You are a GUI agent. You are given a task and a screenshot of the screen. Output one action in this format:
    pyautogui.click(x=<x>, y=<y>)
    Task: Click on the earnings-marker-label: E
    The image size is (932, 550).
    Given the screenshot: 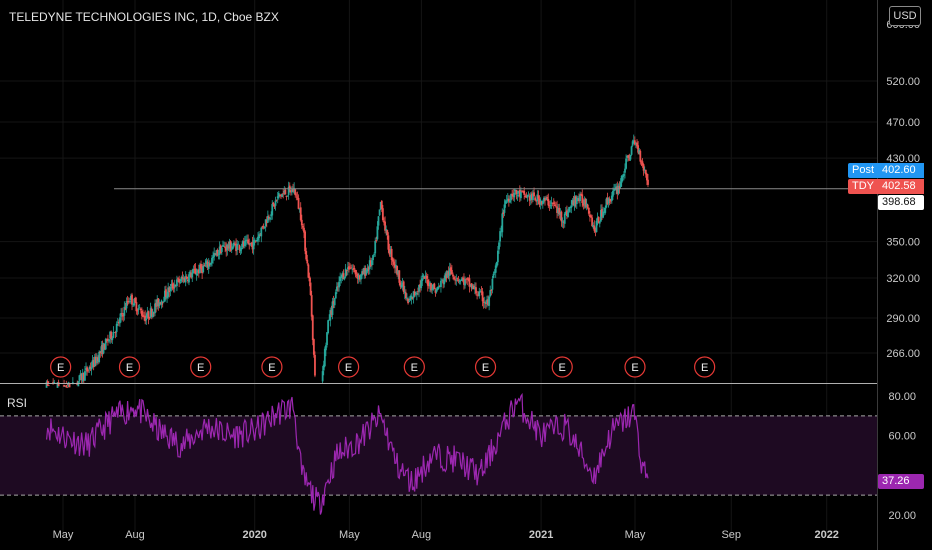 What is the action you would take?
    pyautogui.click(x=485, y=368)
    